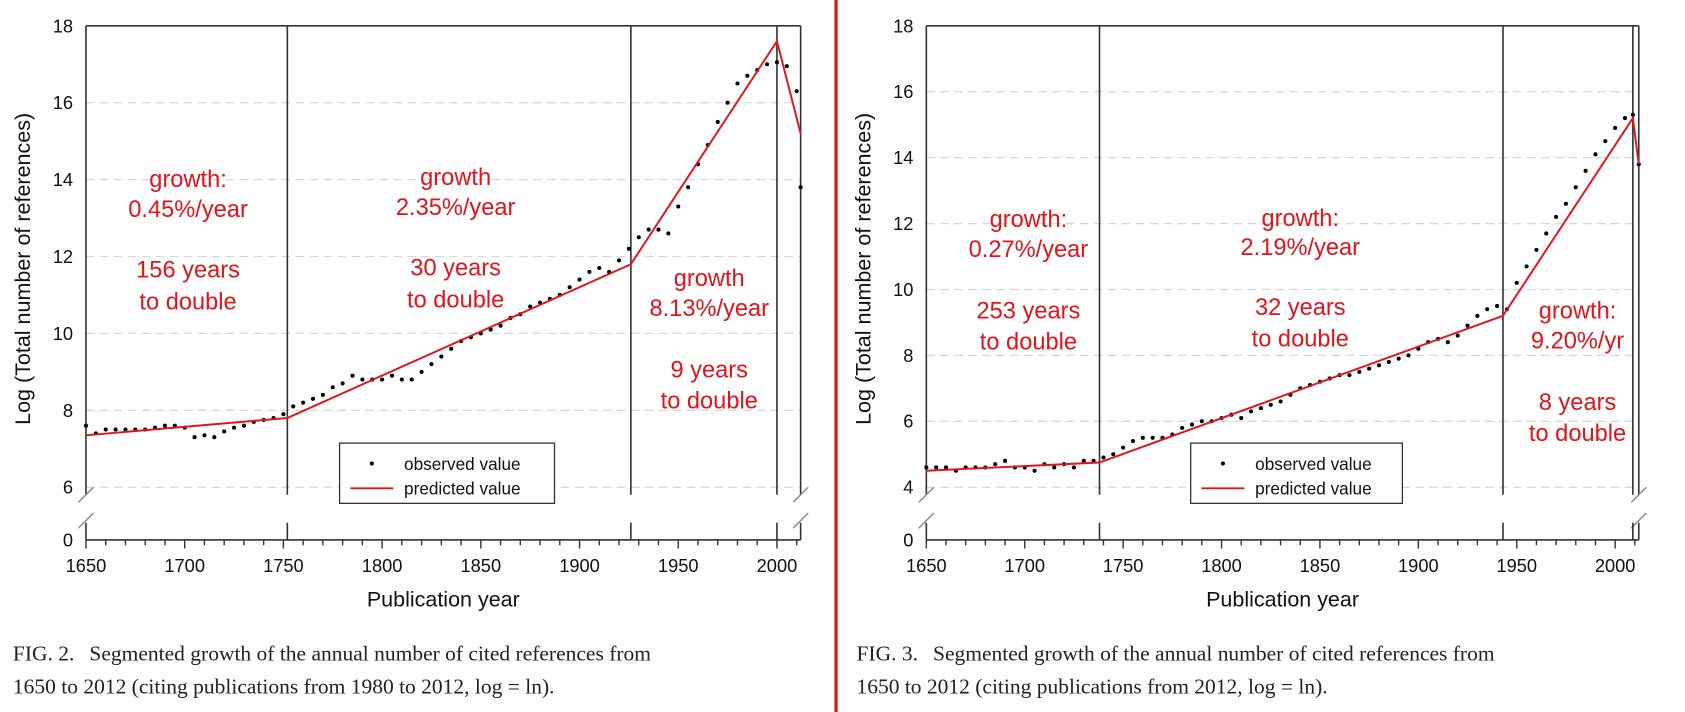 Image resolution: width=1685 pixels, height=712 pixels. I want to click on legend-box, so click(447, 473).